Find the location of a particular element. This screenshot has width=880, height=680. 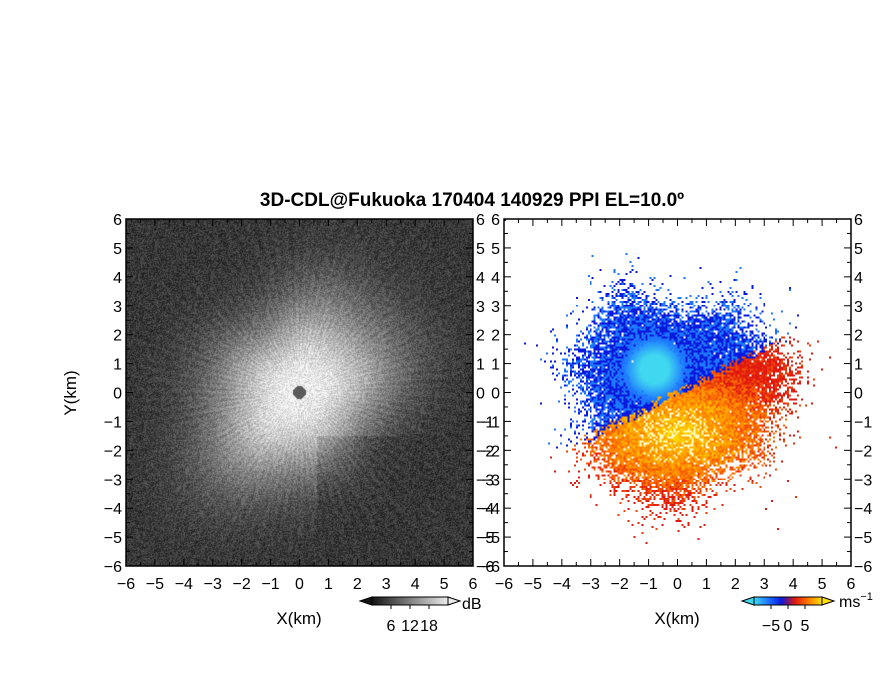

left-colorbar: 6 12 18 dB is located at coordinates (420, 615).